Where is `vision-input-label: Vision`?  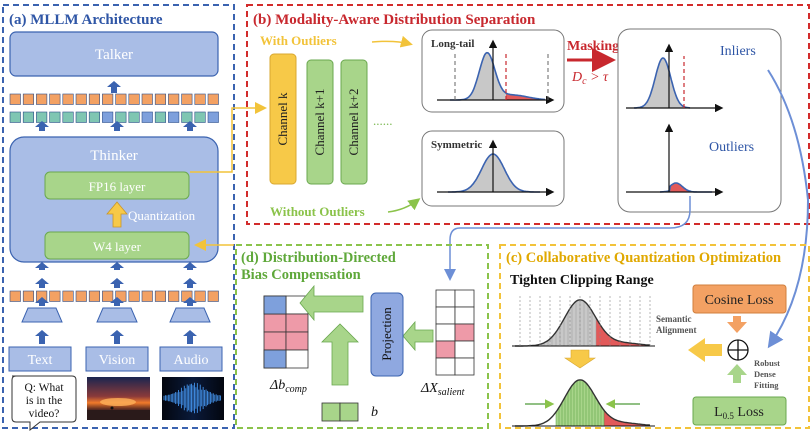
vision-input-label: Vision is located at coordinates (117, 360).